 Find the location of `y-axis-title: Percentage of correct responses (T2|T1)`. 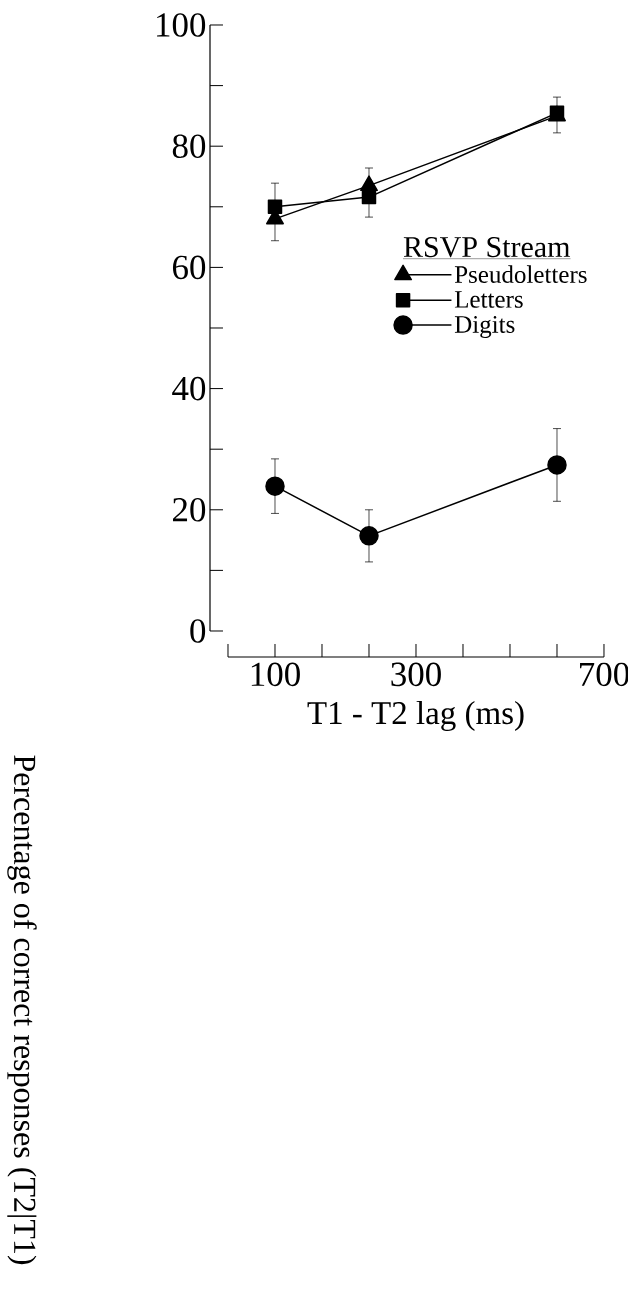

y-axis-title: Percentage of correct responses (T2|T1) is located at coordinates (22, 1010).